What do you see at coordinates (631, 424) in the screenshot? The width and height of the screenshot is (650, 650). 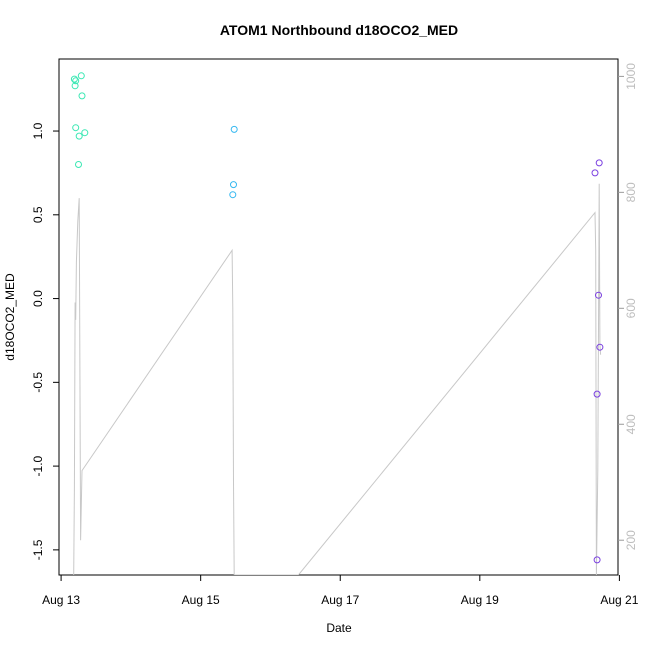 I see `y2-tick-label-1: 400` at bounding box center [631, 424].